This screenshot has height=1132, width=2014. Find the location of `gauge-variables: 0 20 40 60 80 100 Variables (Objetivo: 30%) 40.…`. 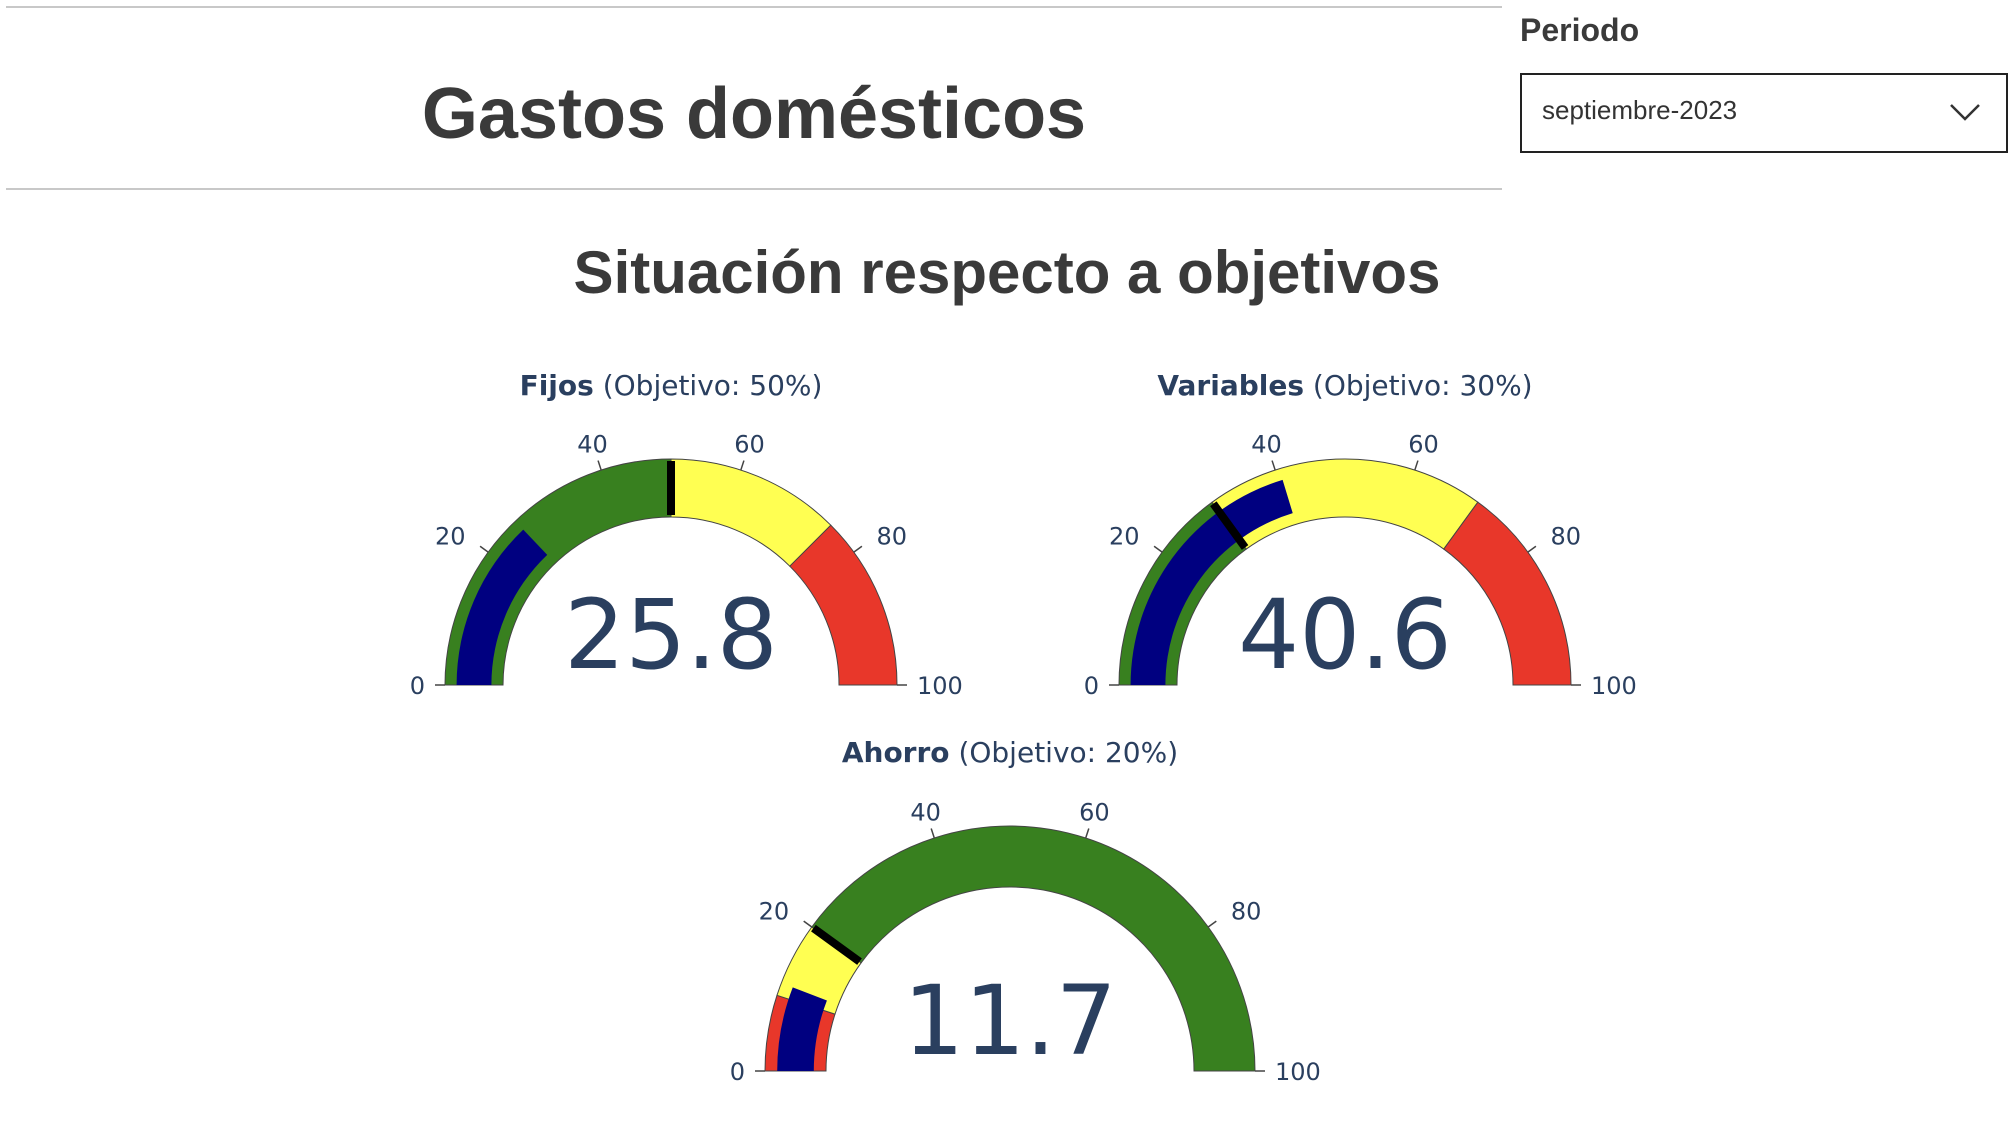

gauge-variables: 0 20 40 60 80 100 Variables (Objetivo: 30%) 40.… is located at coordinates (1360, 534).